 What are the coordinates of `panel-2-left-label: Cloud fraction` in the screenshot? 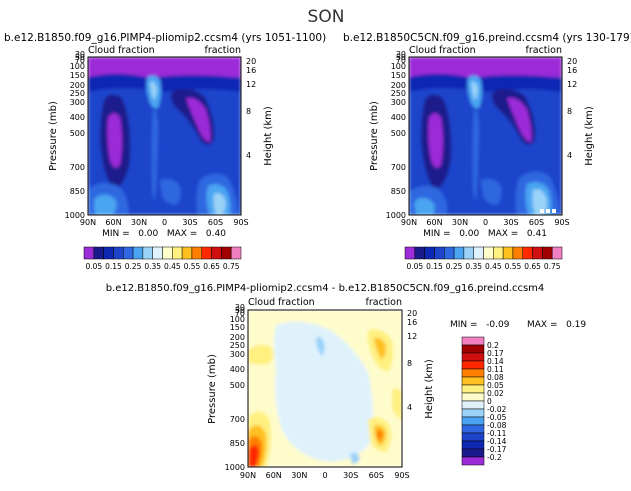 It's located at (442, 50).